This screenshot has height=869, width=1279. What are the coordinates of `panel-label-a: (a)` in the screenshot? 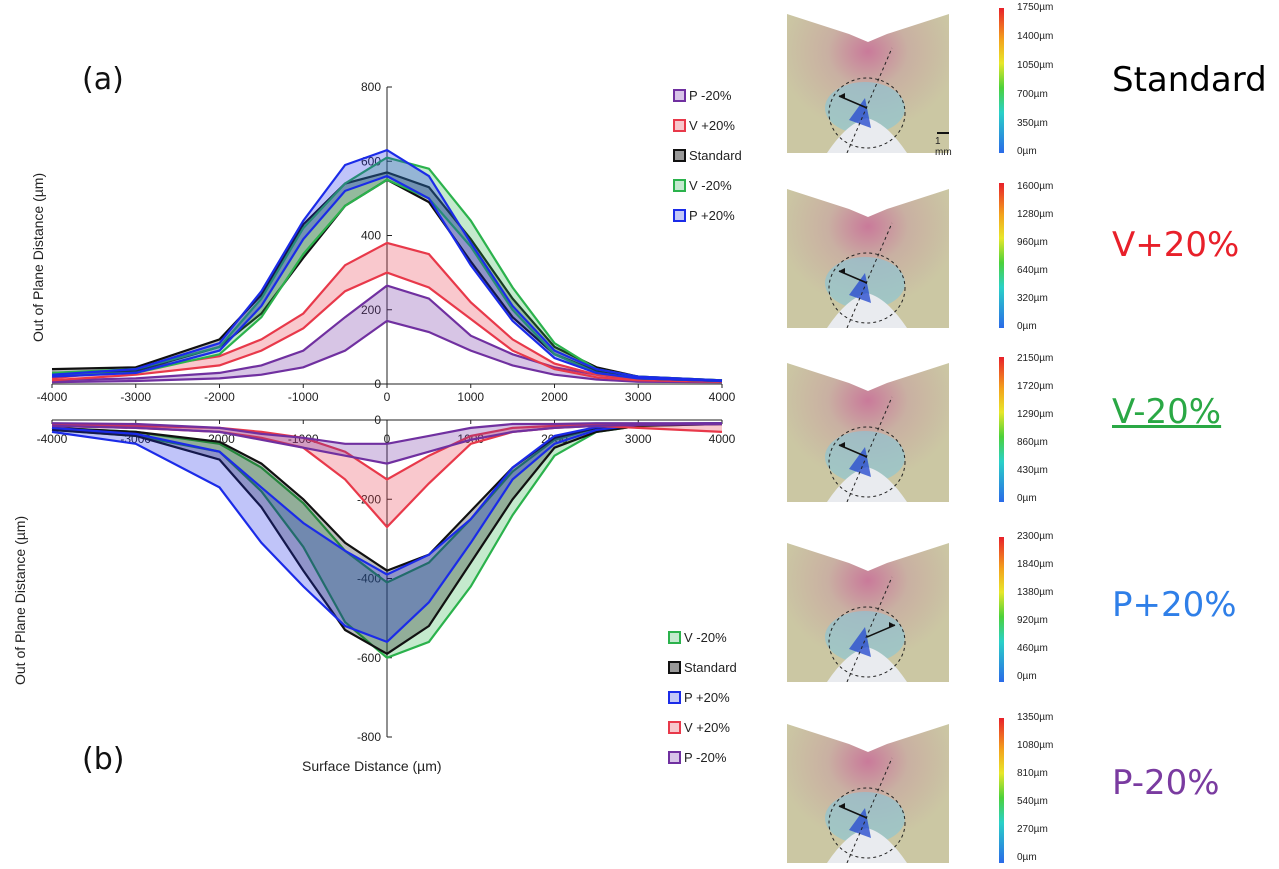 It's located at (103, 79).